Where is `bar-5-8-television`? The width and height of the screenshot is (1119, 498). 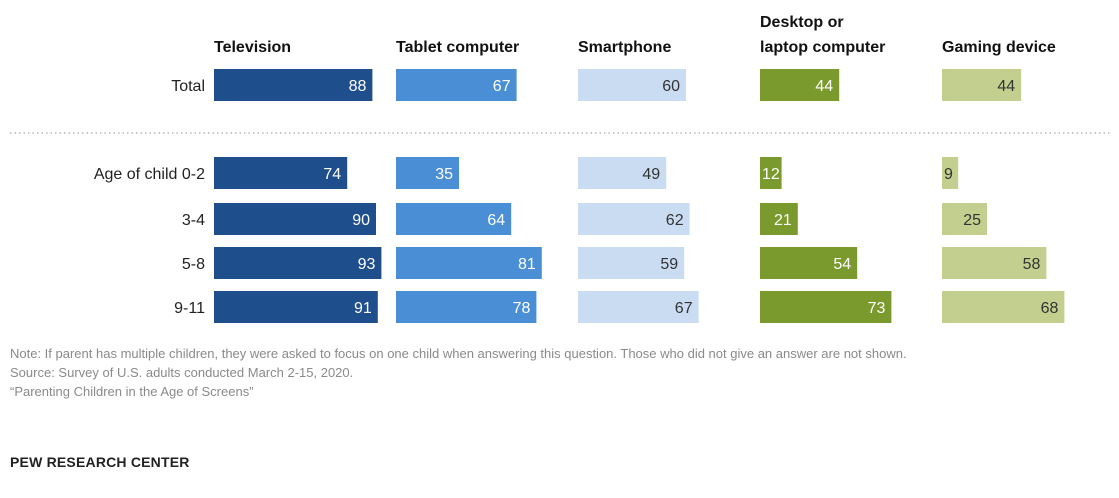
bar-5-8-television is located at coordinates (298, 263).